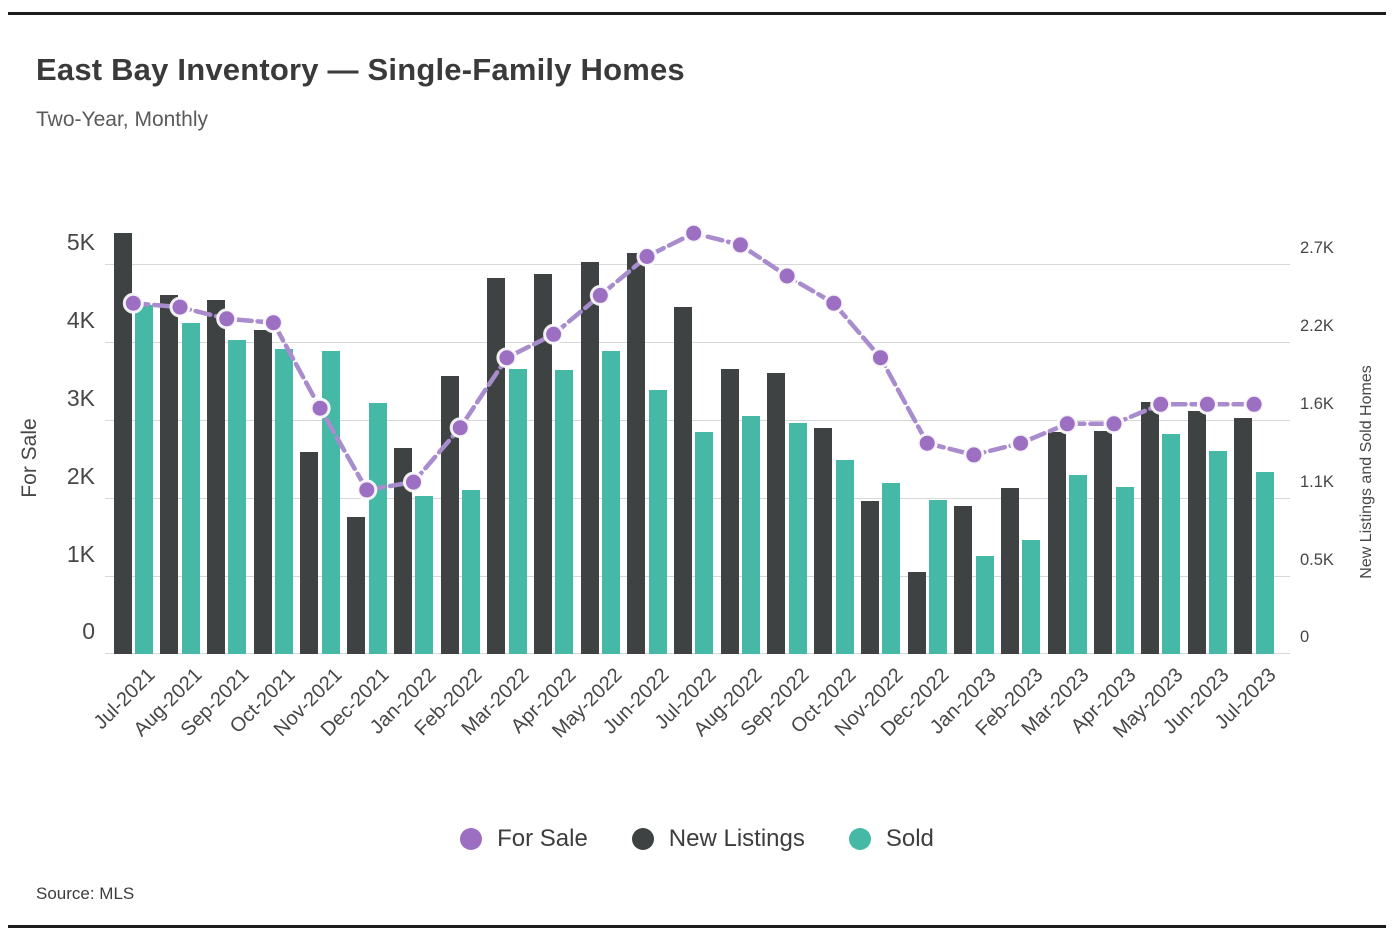 The width and height of the screenshot is (1394, 940). I want to click on legend: For Sale New Listings Sold, so click(697, 839).